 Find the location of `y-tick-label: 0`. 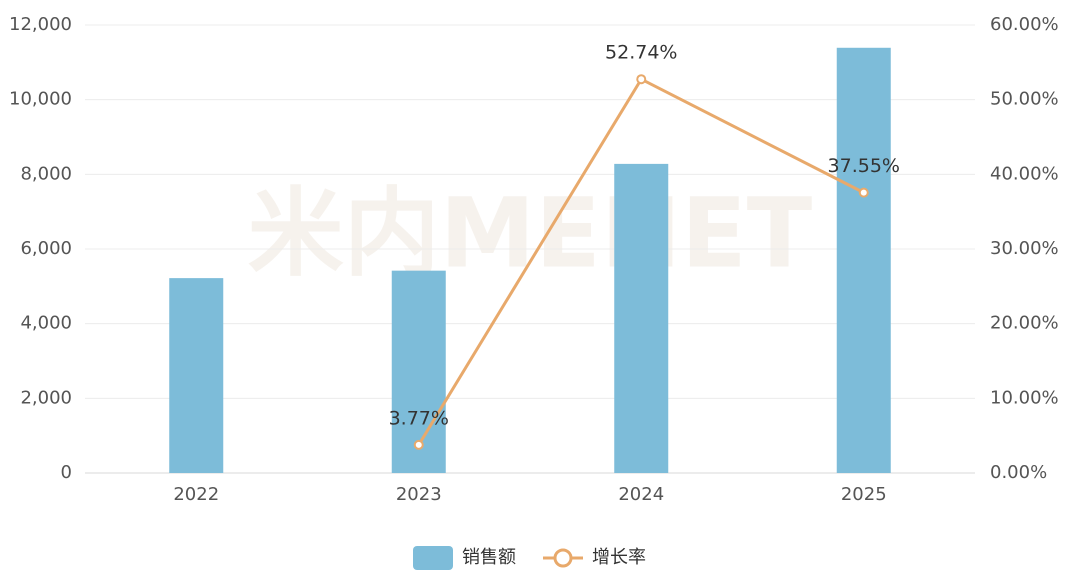

y-tick-label: 0 is located at coordinates (66, 472).